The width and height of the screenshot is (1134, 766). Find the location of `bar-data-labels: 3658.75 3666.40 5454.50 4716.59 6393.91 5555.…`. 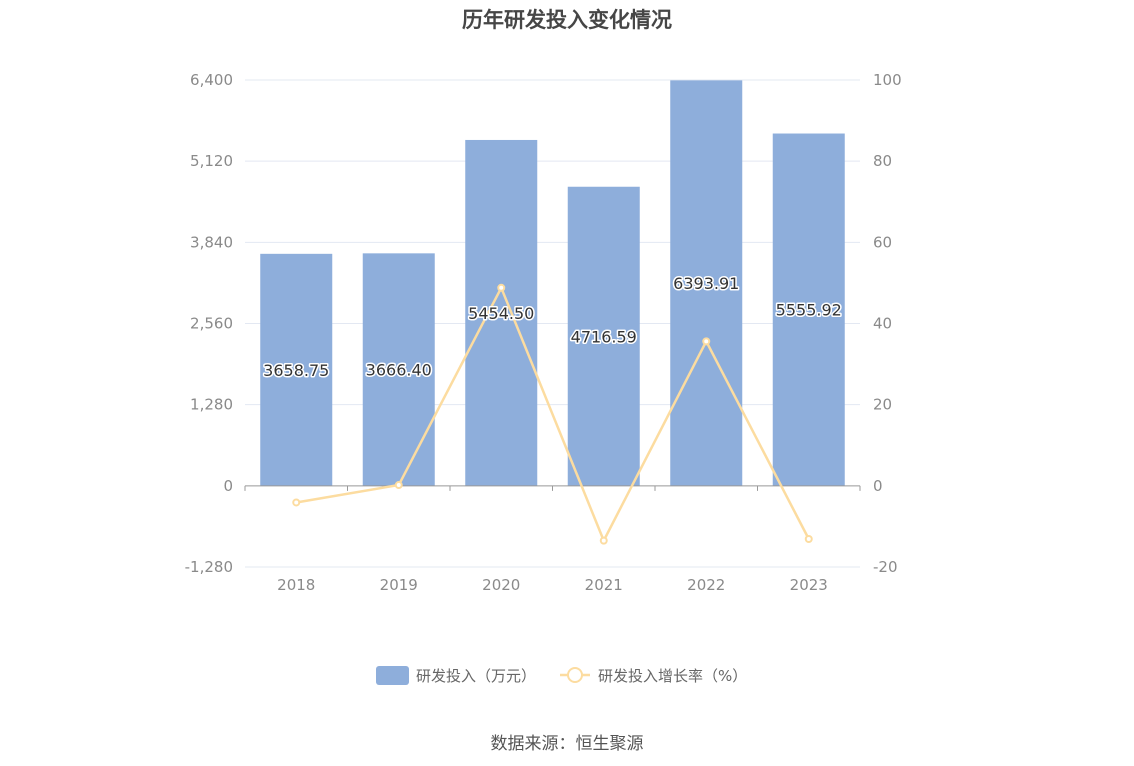

bar-data-labels: 3658.75 3666.40 5454.50 4716.59 6393.91 5555.… is located at coordinates (553, 327).